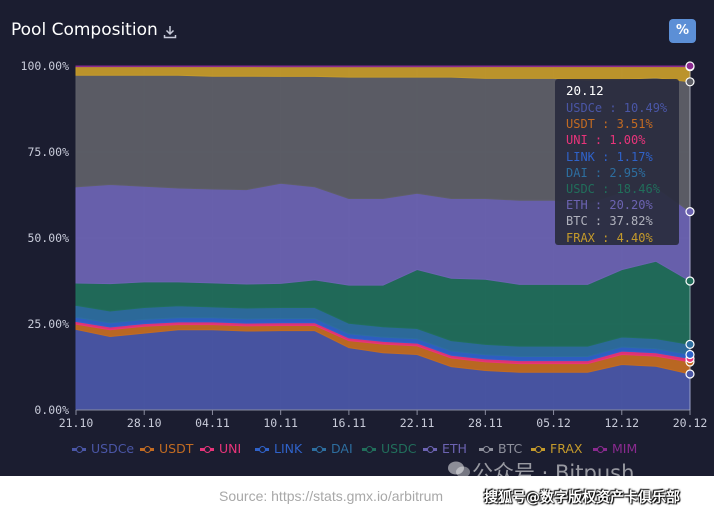  I want to click on x-tick-label: 16.11, so click(349, 423).